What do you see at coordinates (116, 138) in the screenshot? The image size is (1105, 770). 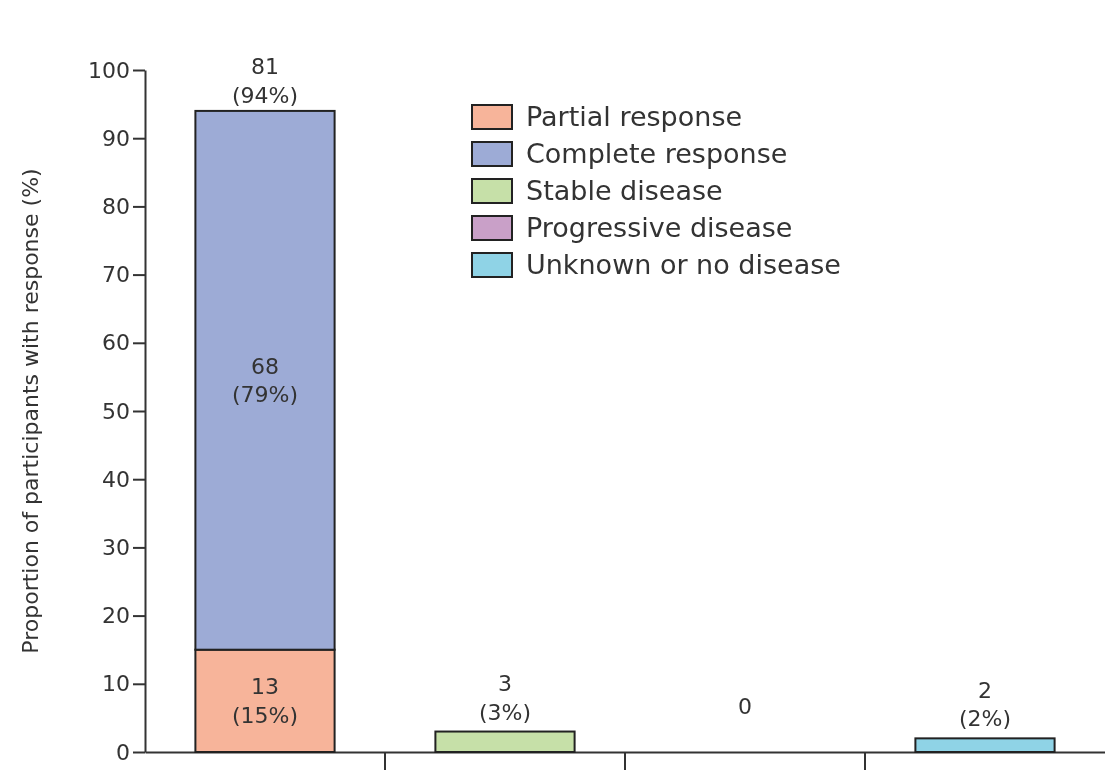 I see `y-tick-label: 90` at bounding box center [116, 138].